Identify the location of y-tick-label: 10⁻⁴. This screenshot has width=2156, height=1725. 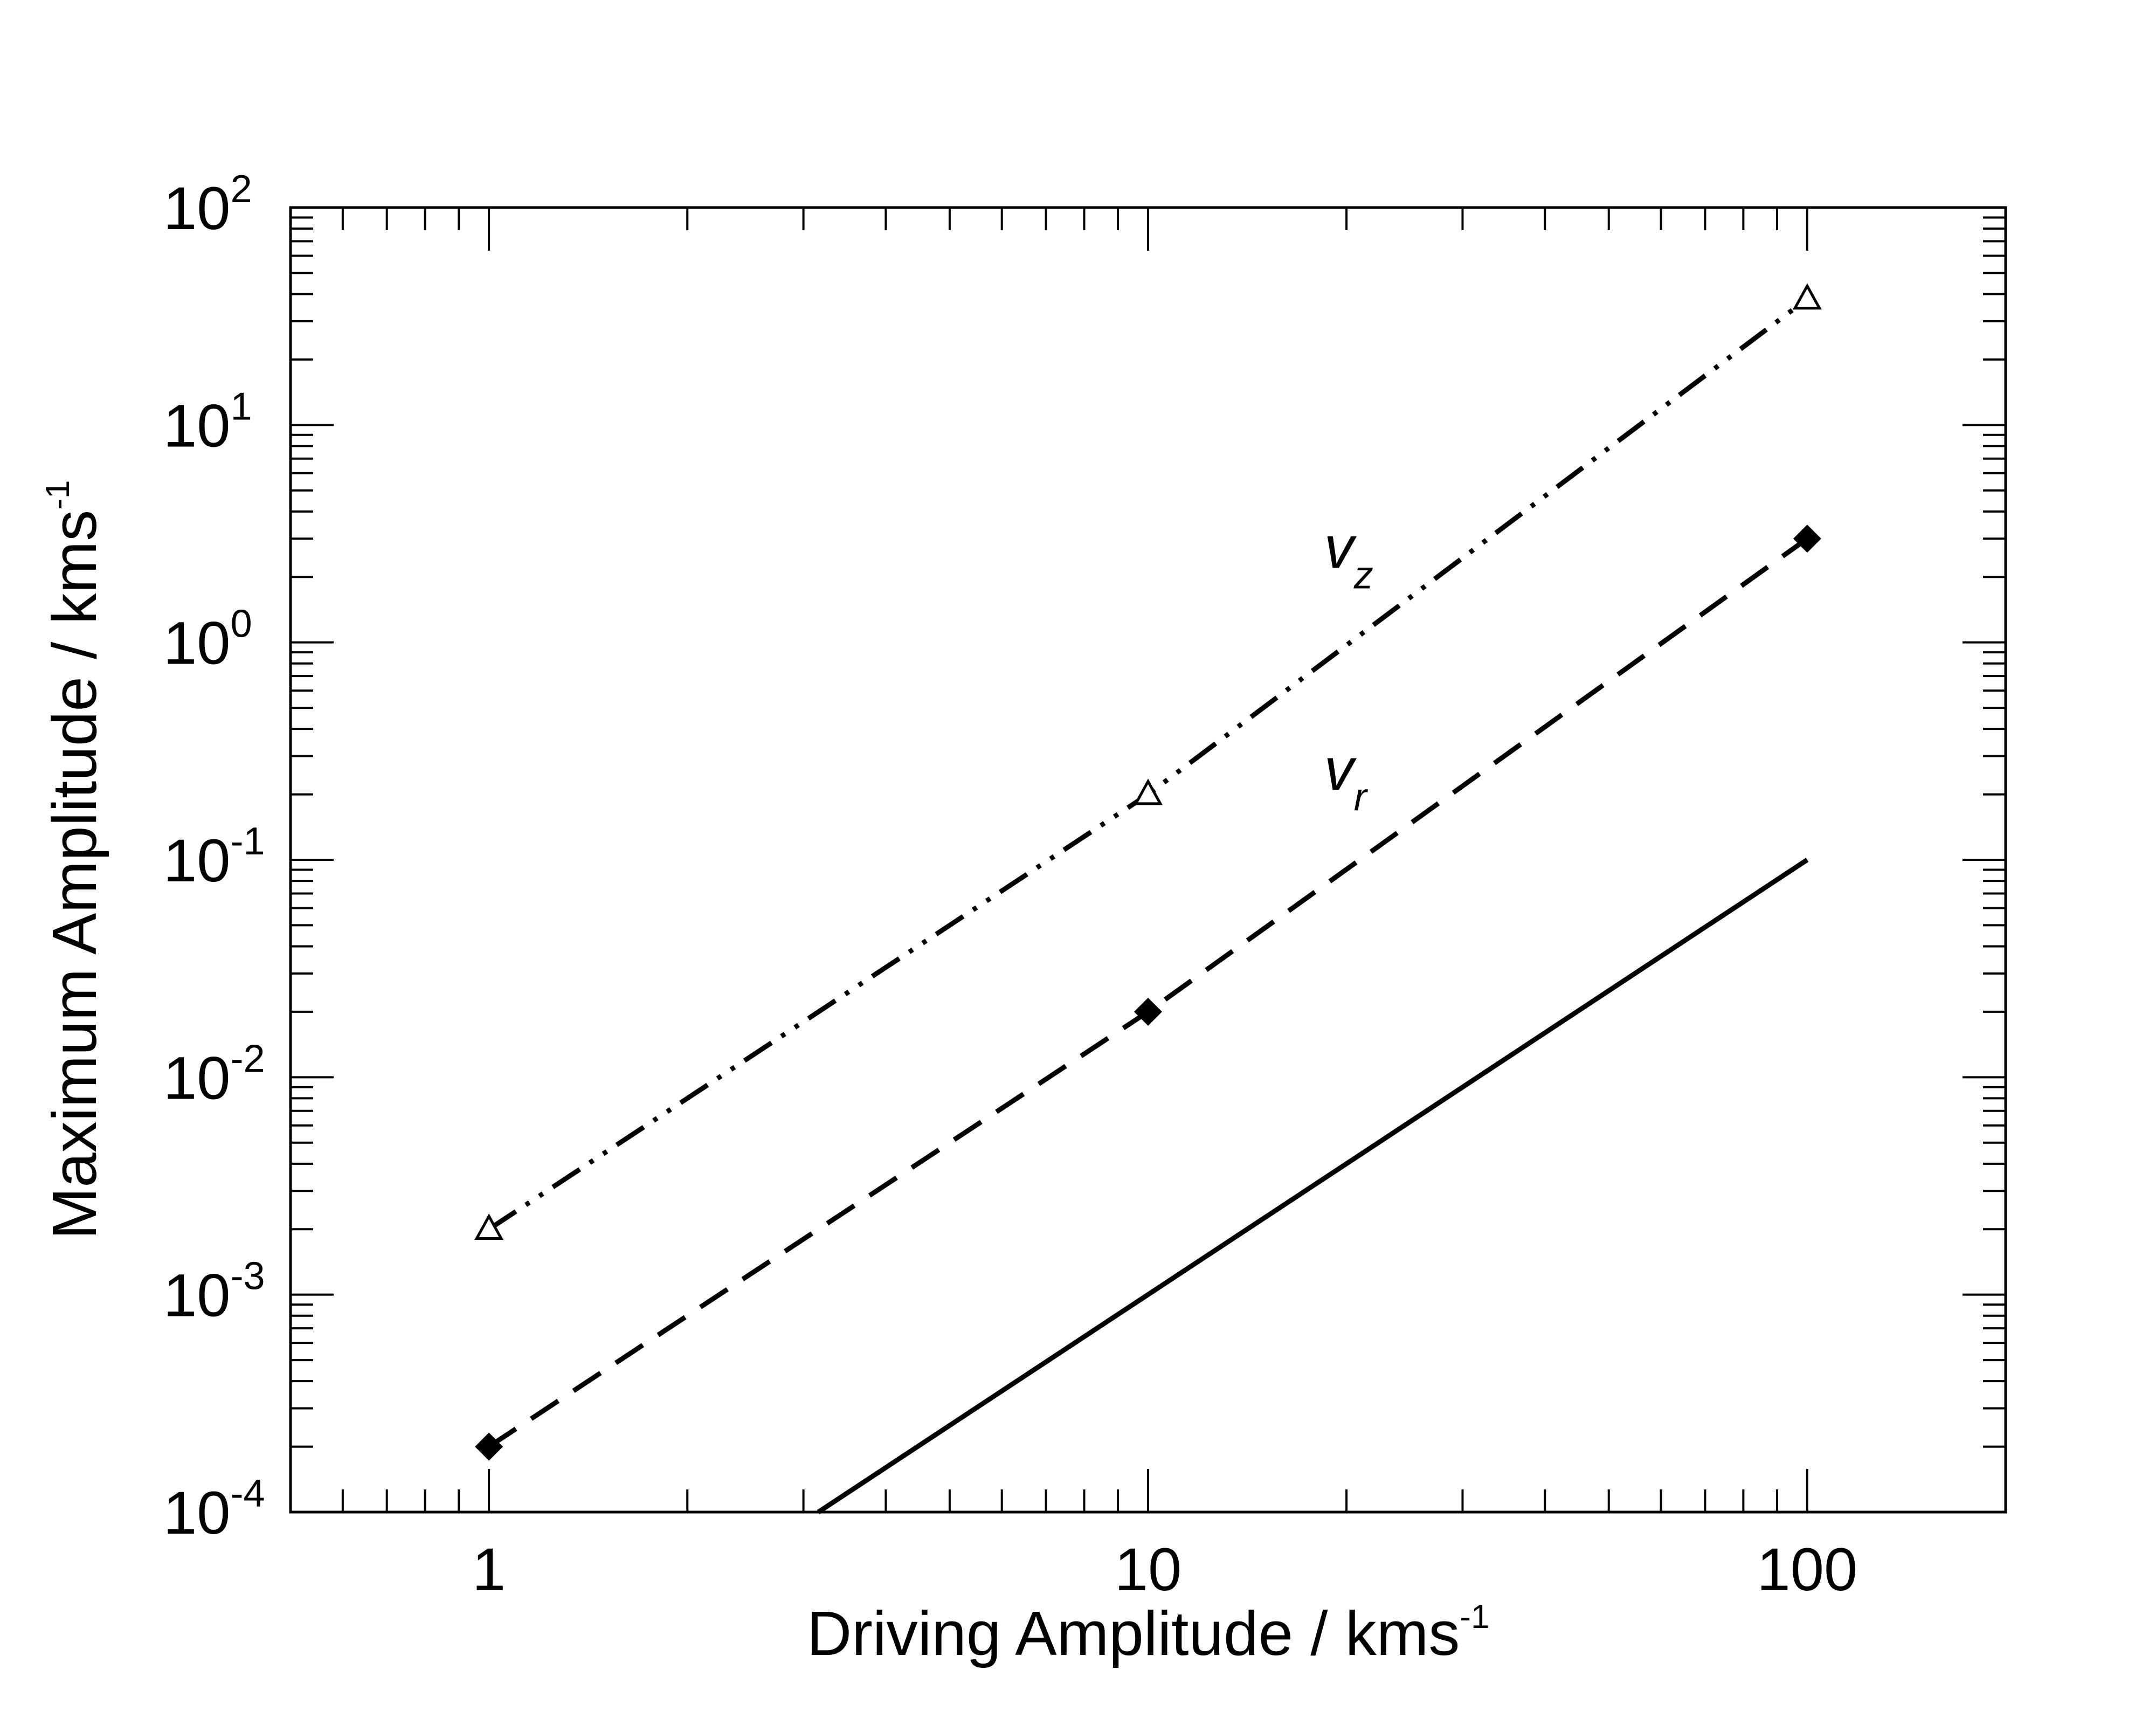
(214, 1509).